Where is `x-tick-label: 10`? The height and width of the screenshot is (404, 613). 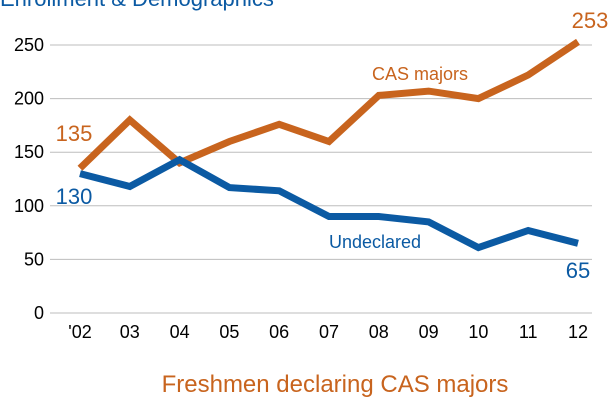
x-tick-label: 10 is located at coordinates (478, 332).